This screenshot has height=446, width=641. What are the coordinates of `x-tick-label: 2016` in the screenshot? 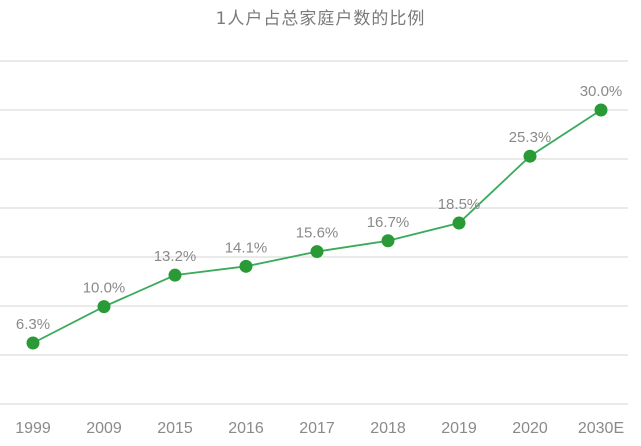 It's located at (246, 428).